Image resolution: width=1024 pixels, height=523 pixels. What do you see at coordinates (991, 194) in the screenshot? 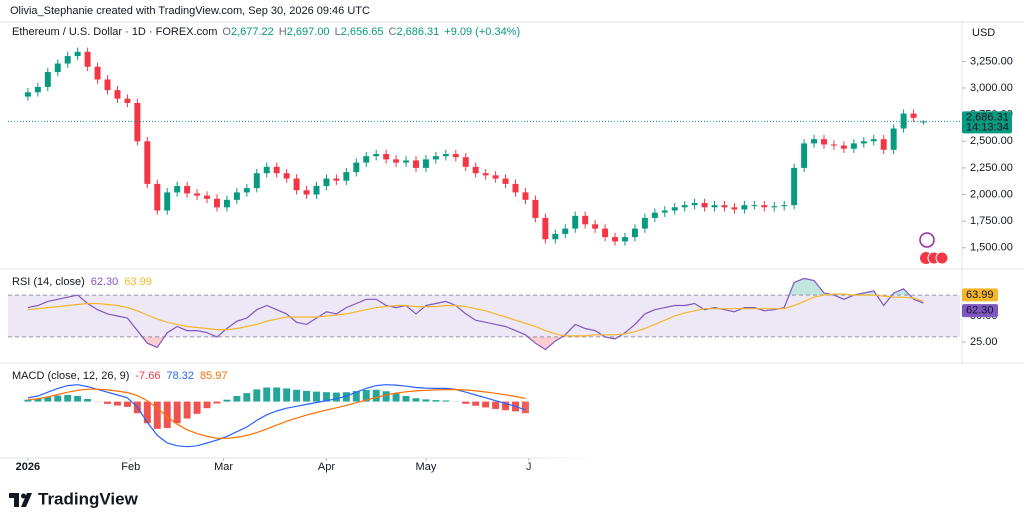
I see `y-tick-label: 2,000.00` at bounding box center [991, 194].